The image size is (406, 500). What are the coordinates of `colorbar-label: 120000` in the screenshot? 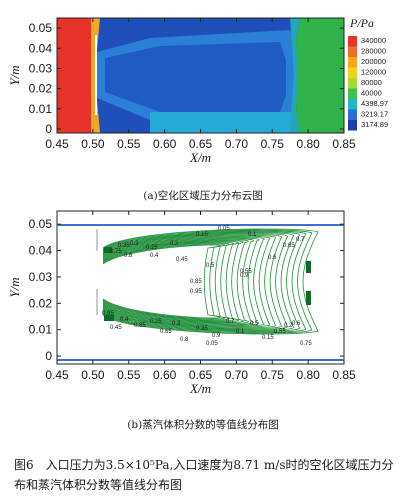 It's located at (373, 72).